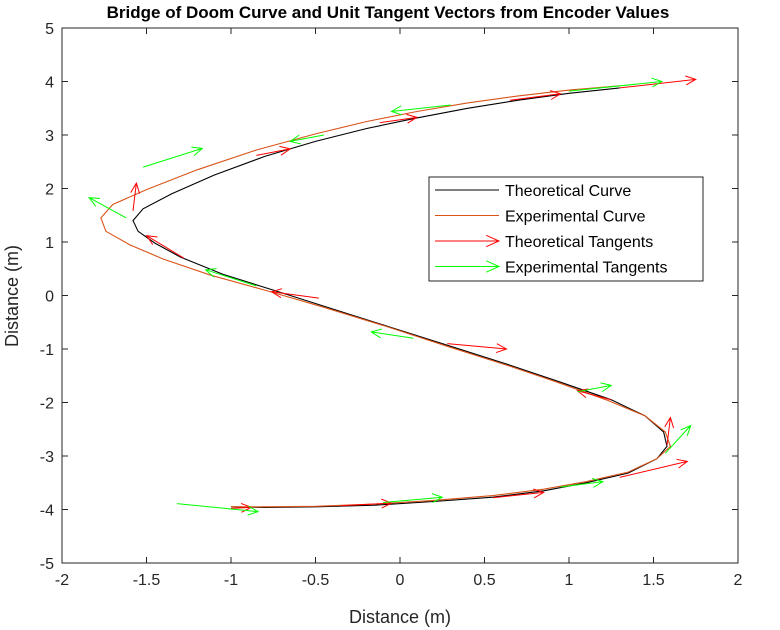 The image size is (780, 630). I want to click on y-tick-label: 4, so click(49, 83).